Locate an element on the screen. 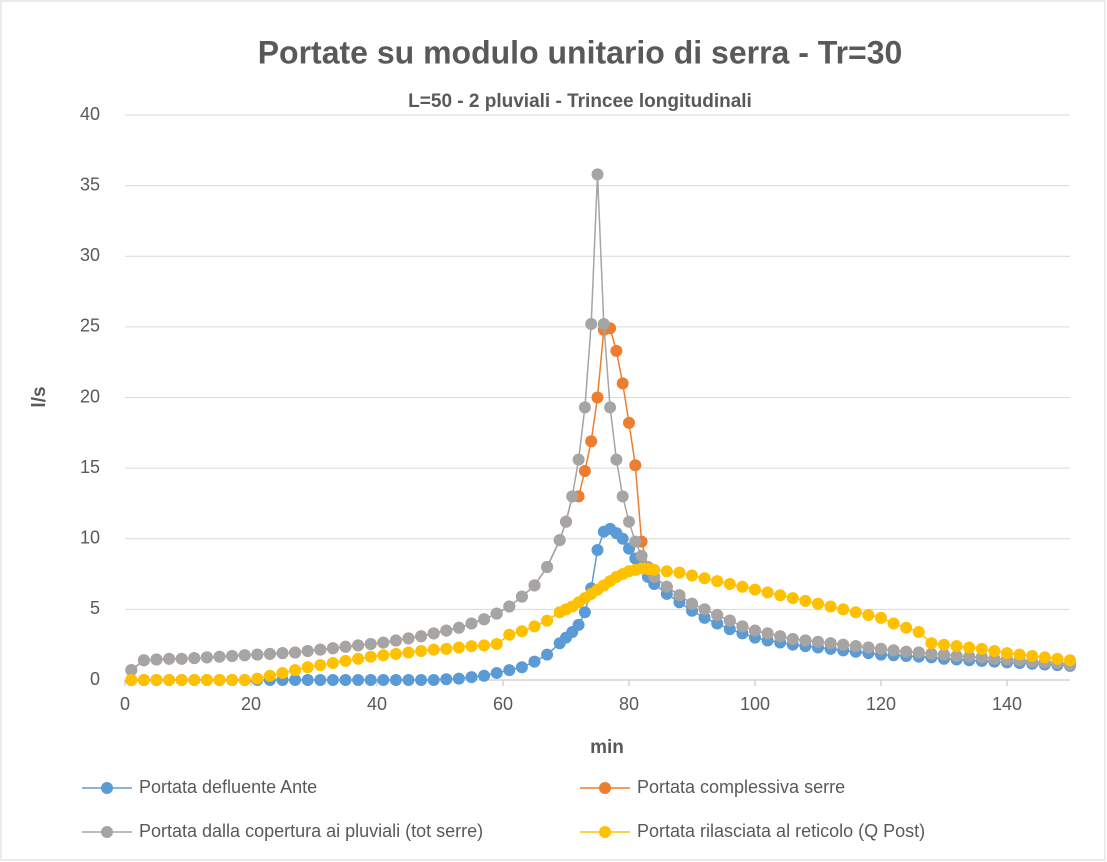 Image resolution: width=1107 pixels, height=862 pixels. y-tick-label: 25 is located at coordinates (90, 326).